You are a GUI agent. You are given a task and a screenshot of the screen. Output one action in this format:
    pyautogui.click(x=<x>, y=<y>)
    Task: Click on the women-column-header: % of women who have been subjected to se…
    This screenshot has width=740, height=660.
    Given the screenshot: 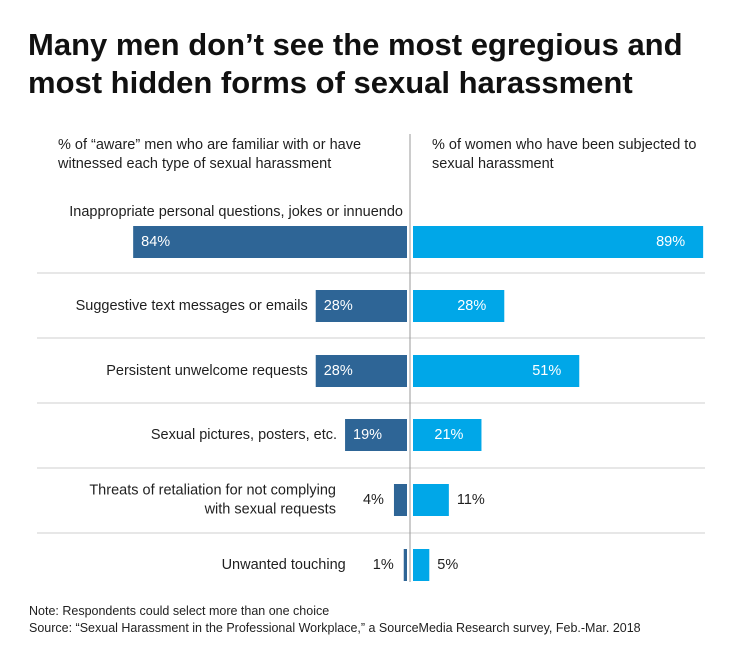 What is the action you would take?
    pyautogui.click(x=564, y=154)
    